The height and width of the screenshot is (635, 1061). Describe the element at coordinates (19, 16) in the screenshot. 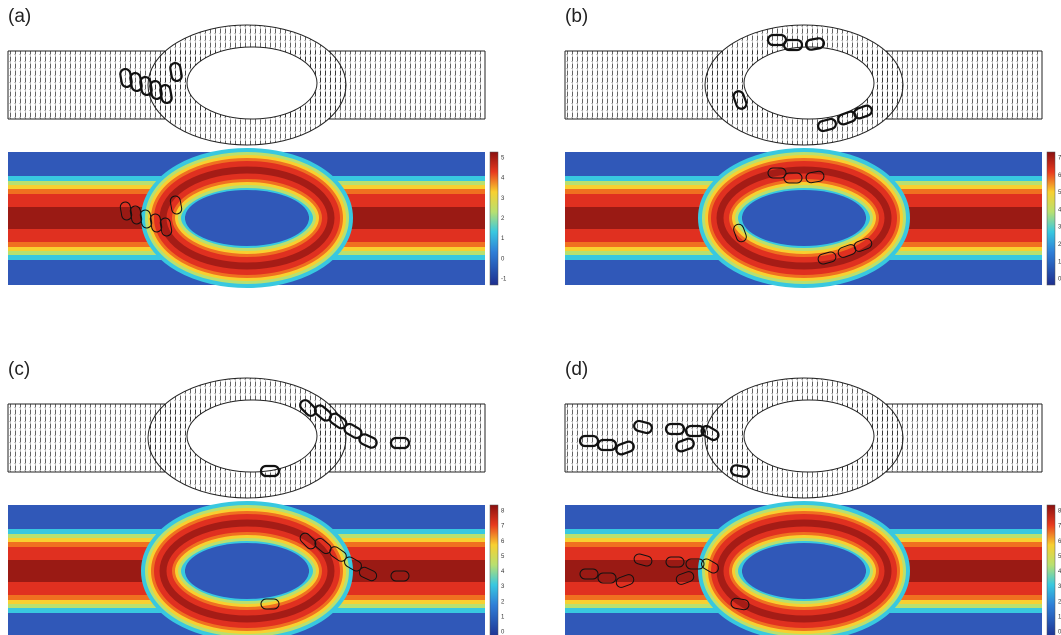

I see `panel-label: (a)` at that location.